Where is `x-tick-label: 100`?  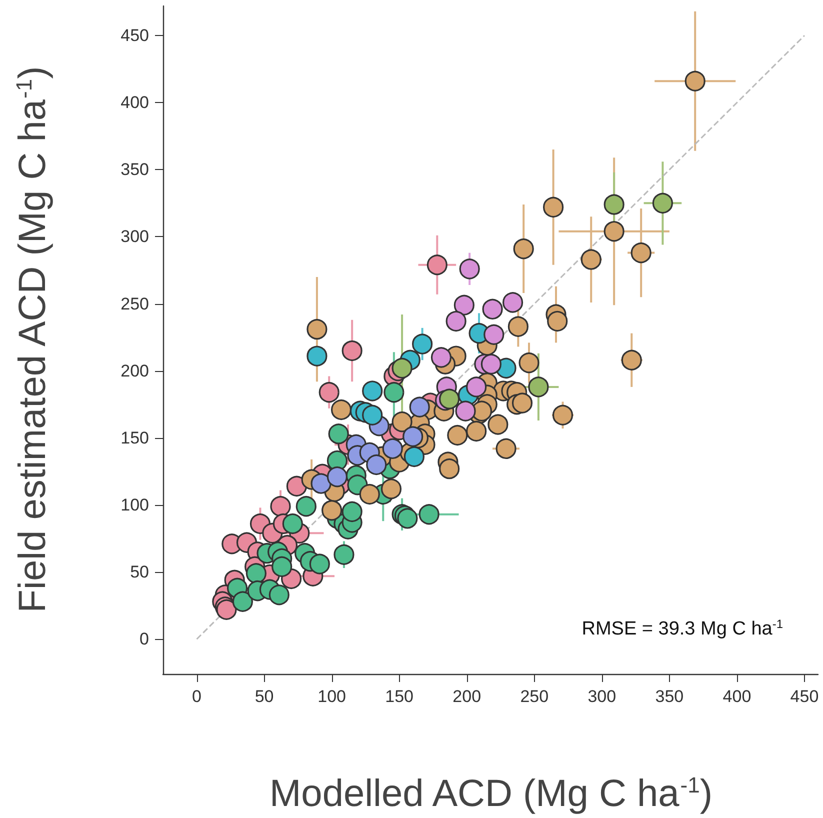
x-tick-label: 100 is located at coordinates (332, 696).